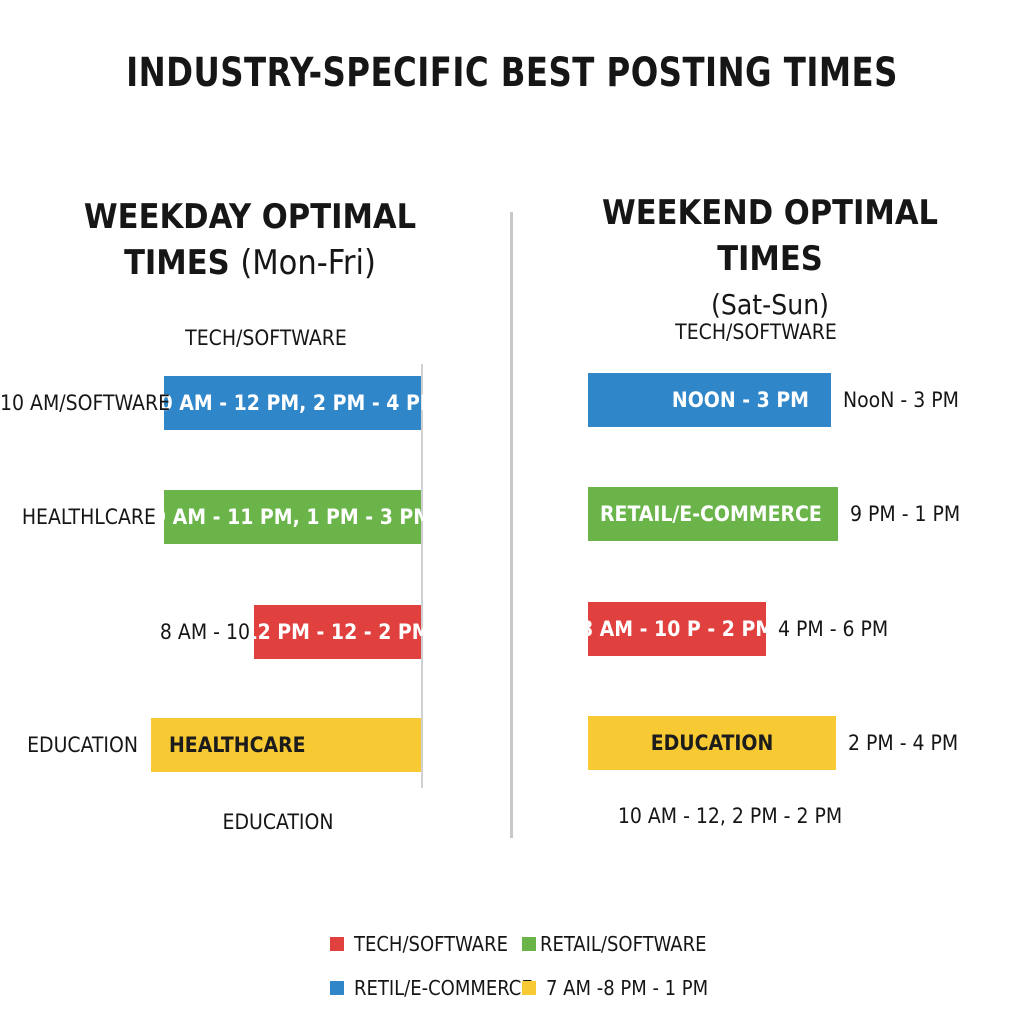  What do you see at coordinates (422, 576) in the screenshot?
I see `weekday-axis-line` at bounding box center [422, 576].